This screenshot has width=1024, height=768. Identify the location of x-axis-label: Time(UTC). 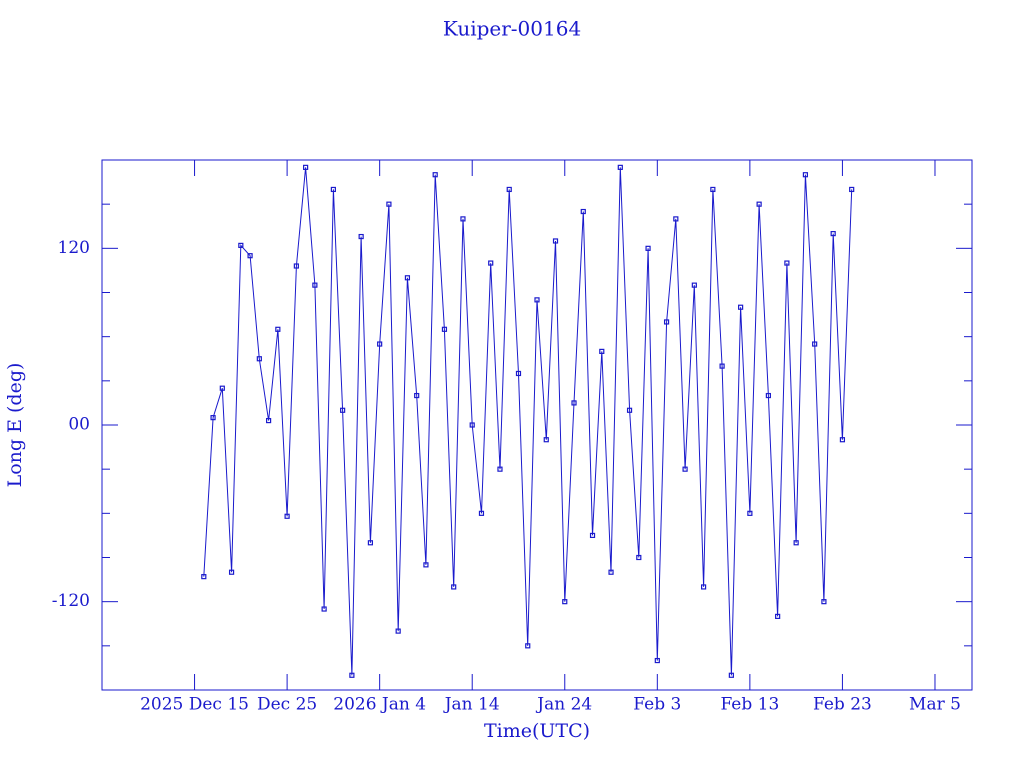
(537, 731).